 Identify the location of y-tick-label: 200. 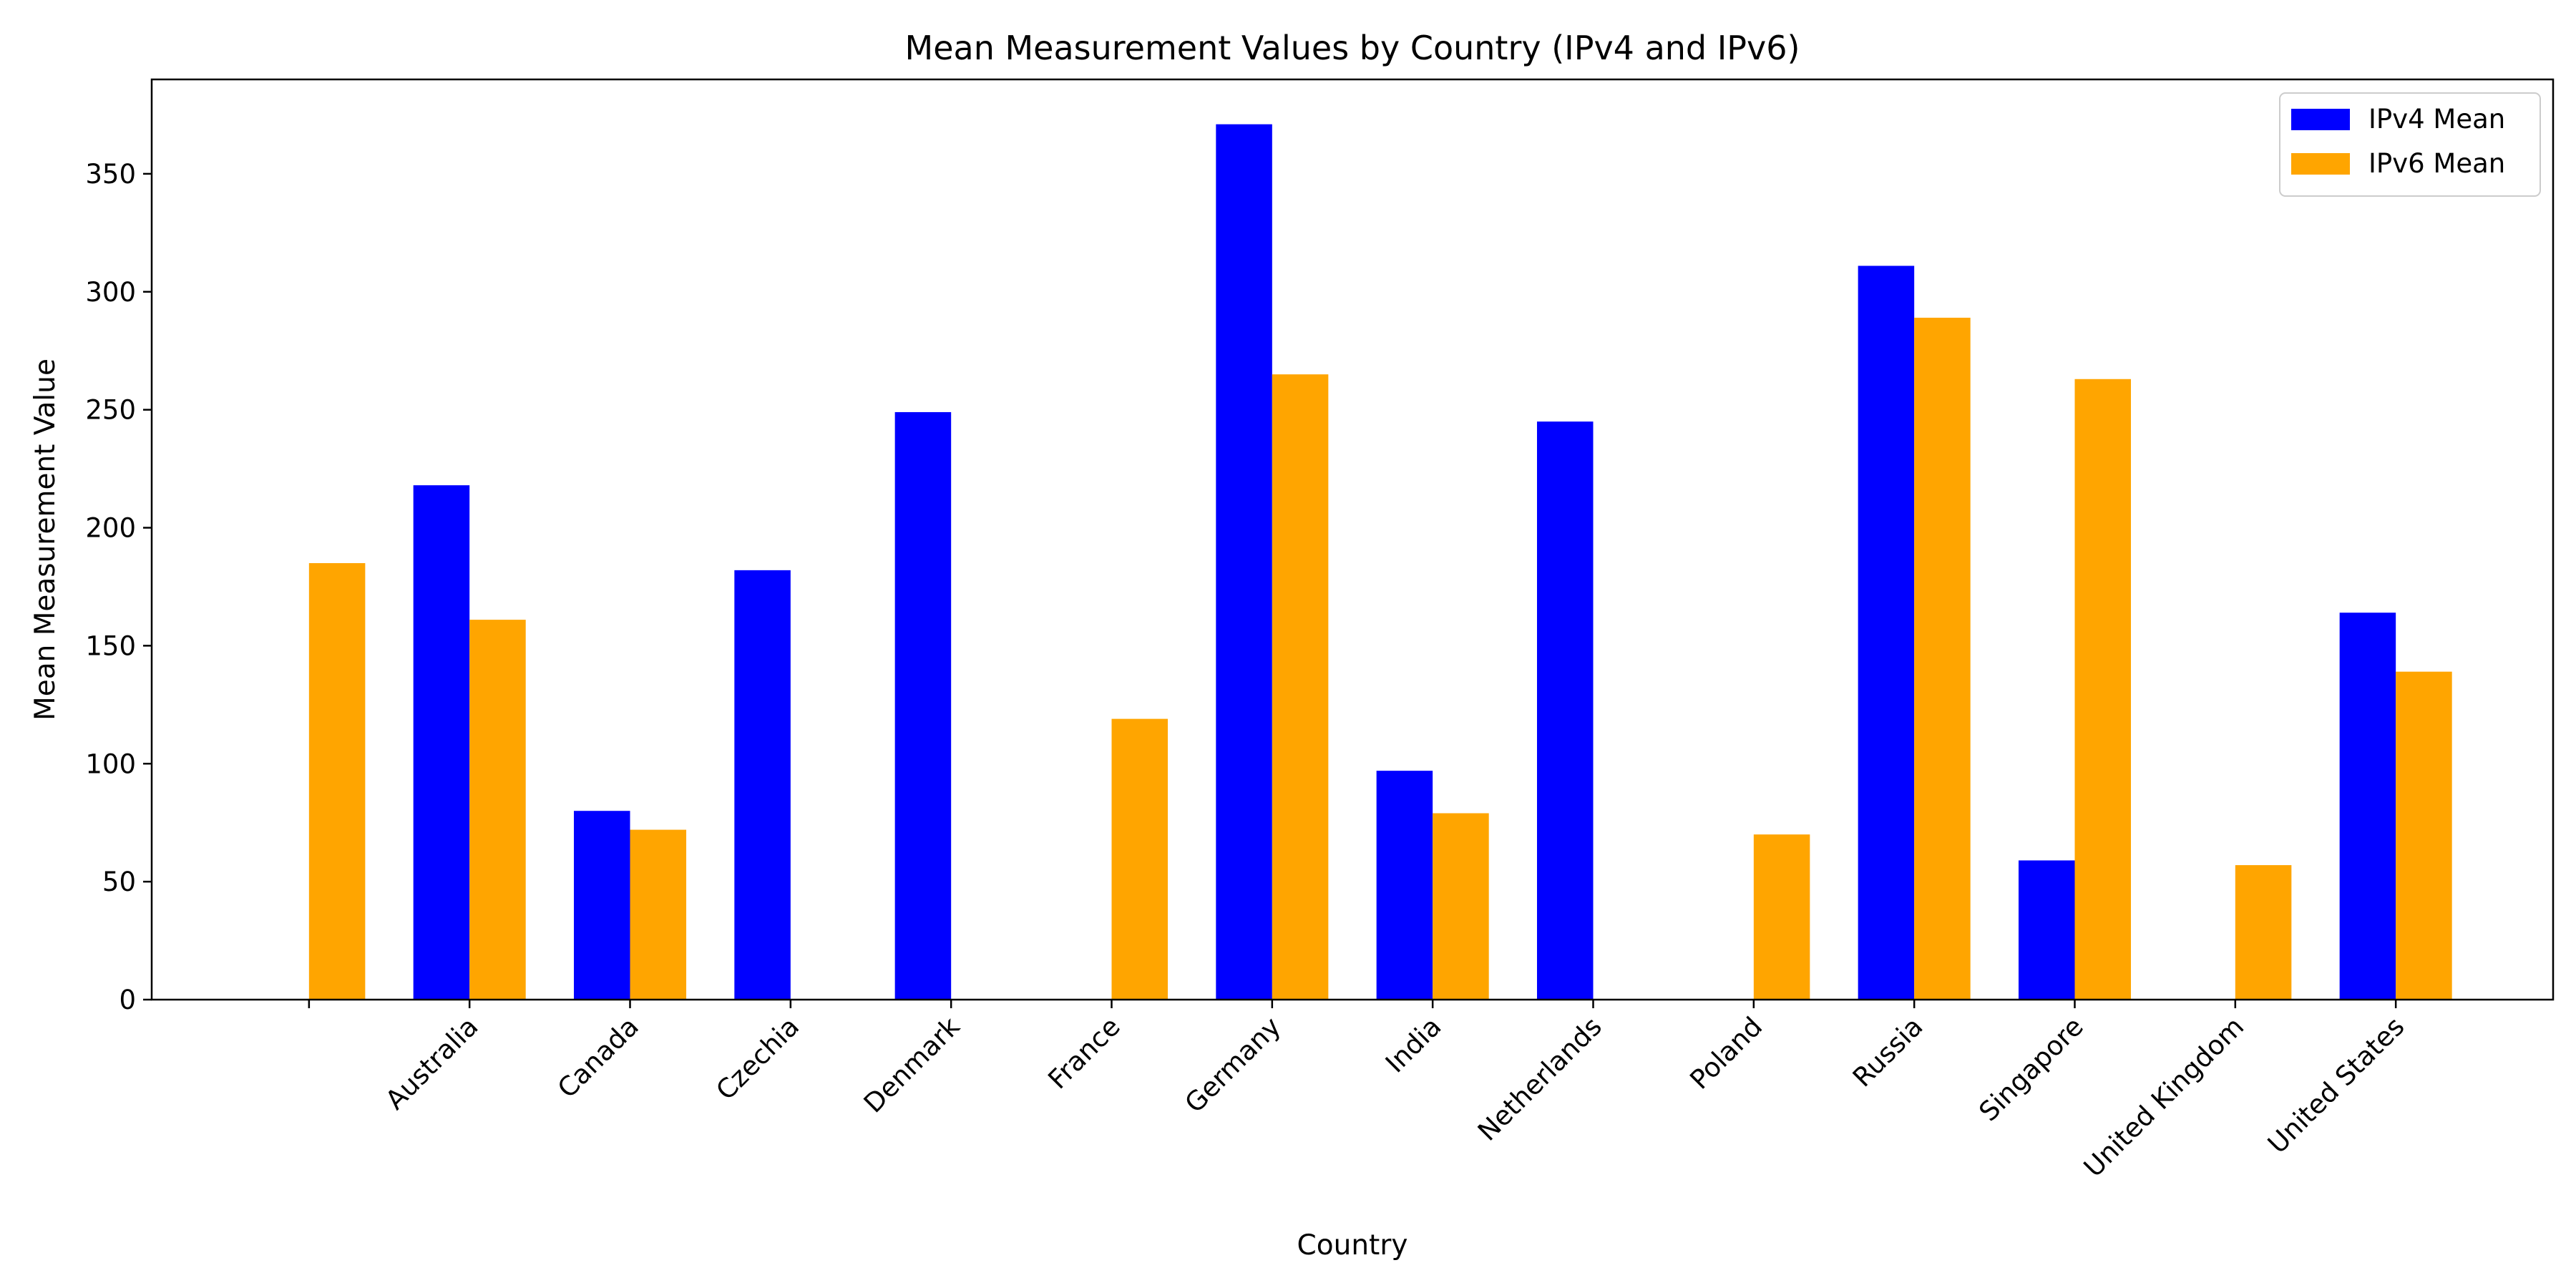
(110, 528).